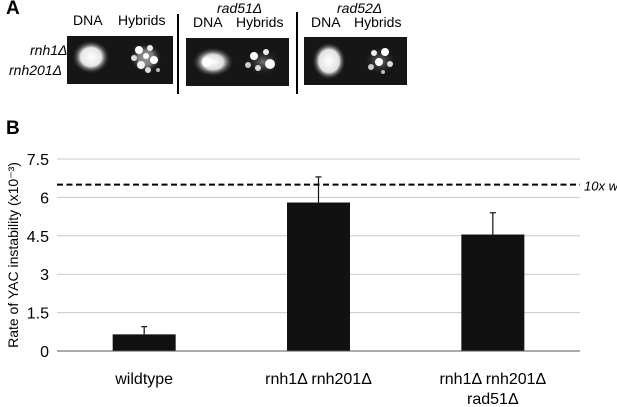 The height and width of the screenshot is (407, 617). What do you see at coordinates (492, 389) in the screenshot?
I see `x-tick-label: rnh1Δ rnh201Δ rad51Δ` at bounding box center [492, 389].